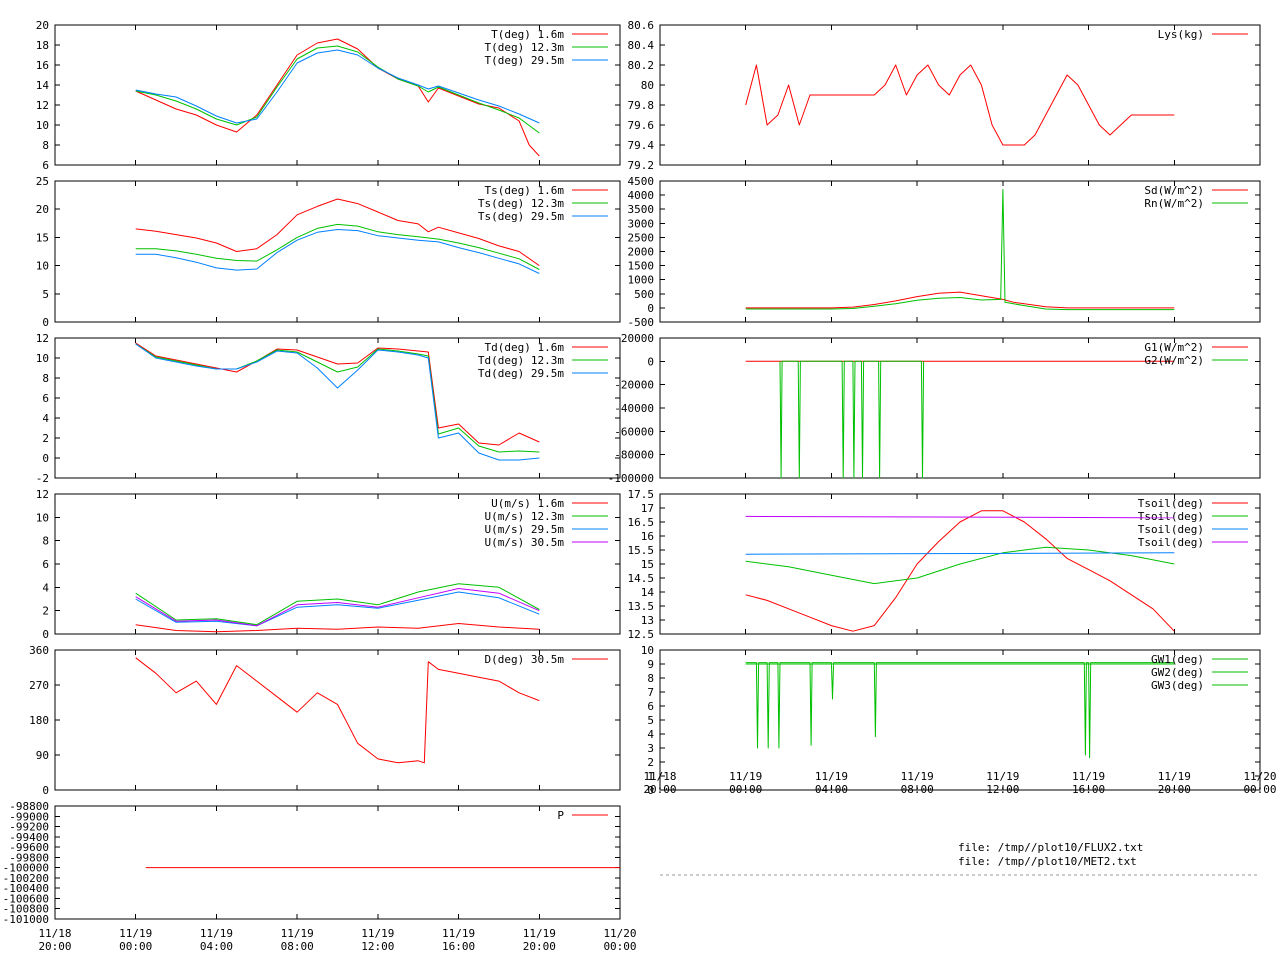 Image resolution: width=1280 pixels, height=960 pixels. What do you see at coordinates (641, 522) in the screenshot?
I see `y-tick-label: 16.5` at bounding box center [641, 522].